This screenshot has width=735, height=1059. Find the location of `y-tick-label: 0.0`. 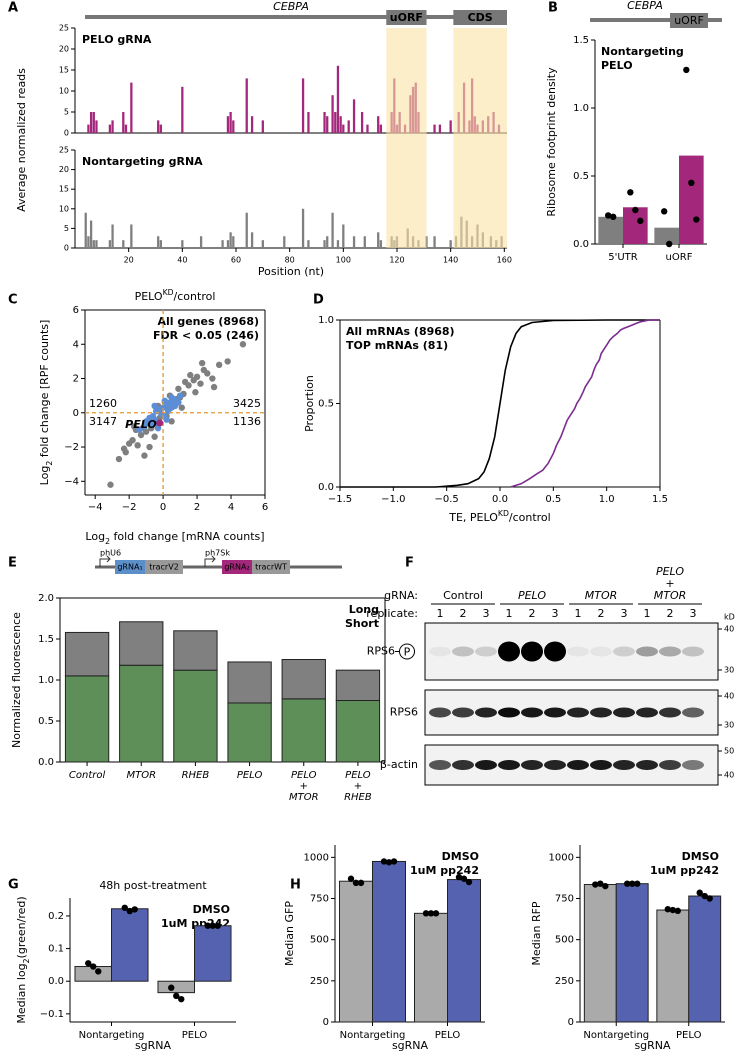

y-tick-label: 0.0 is located at coordinates (326, 487).